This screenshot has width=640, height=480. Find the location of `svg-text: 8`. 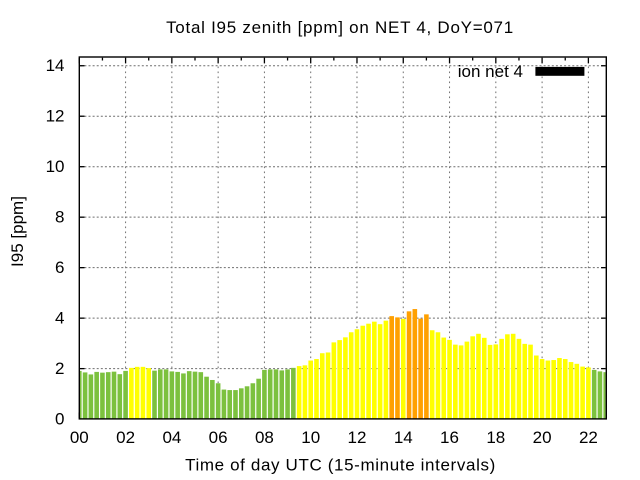

svg-text: 8 is located at coordinates (59, 217).